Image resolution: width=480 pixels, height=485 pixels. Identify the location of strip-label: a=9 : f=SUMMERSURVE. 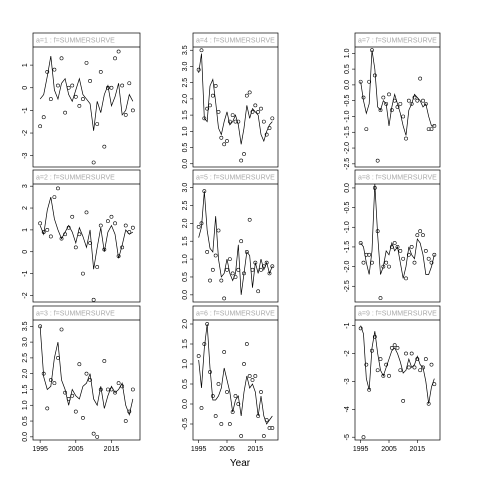
(397, 313).